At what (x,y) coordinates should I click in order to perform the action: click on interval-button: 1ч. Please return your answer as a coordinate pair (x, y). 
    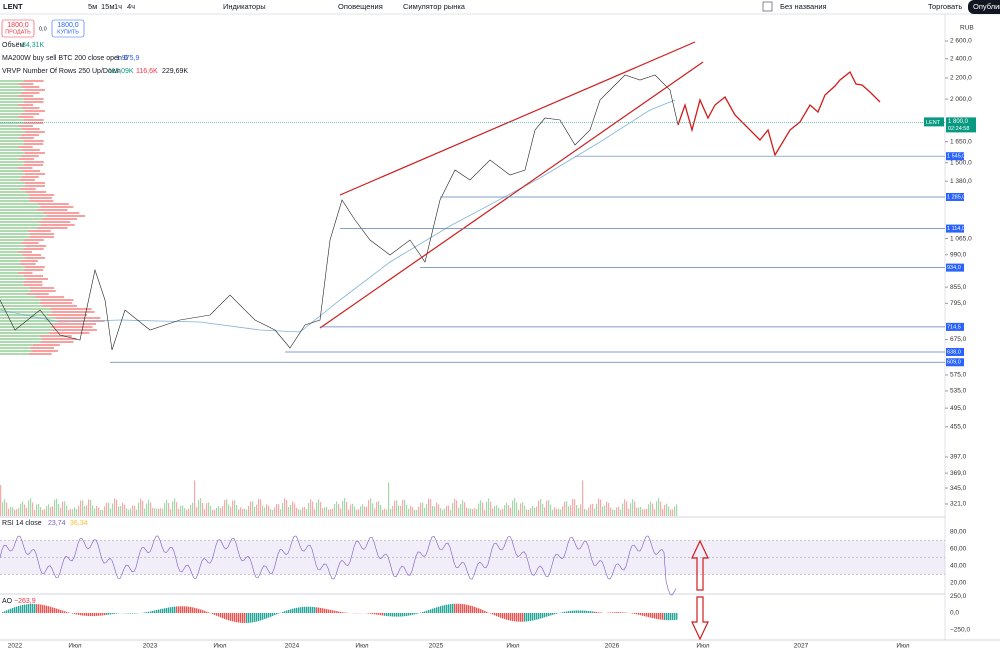
    Looking at the image, I should click on (118, 6).